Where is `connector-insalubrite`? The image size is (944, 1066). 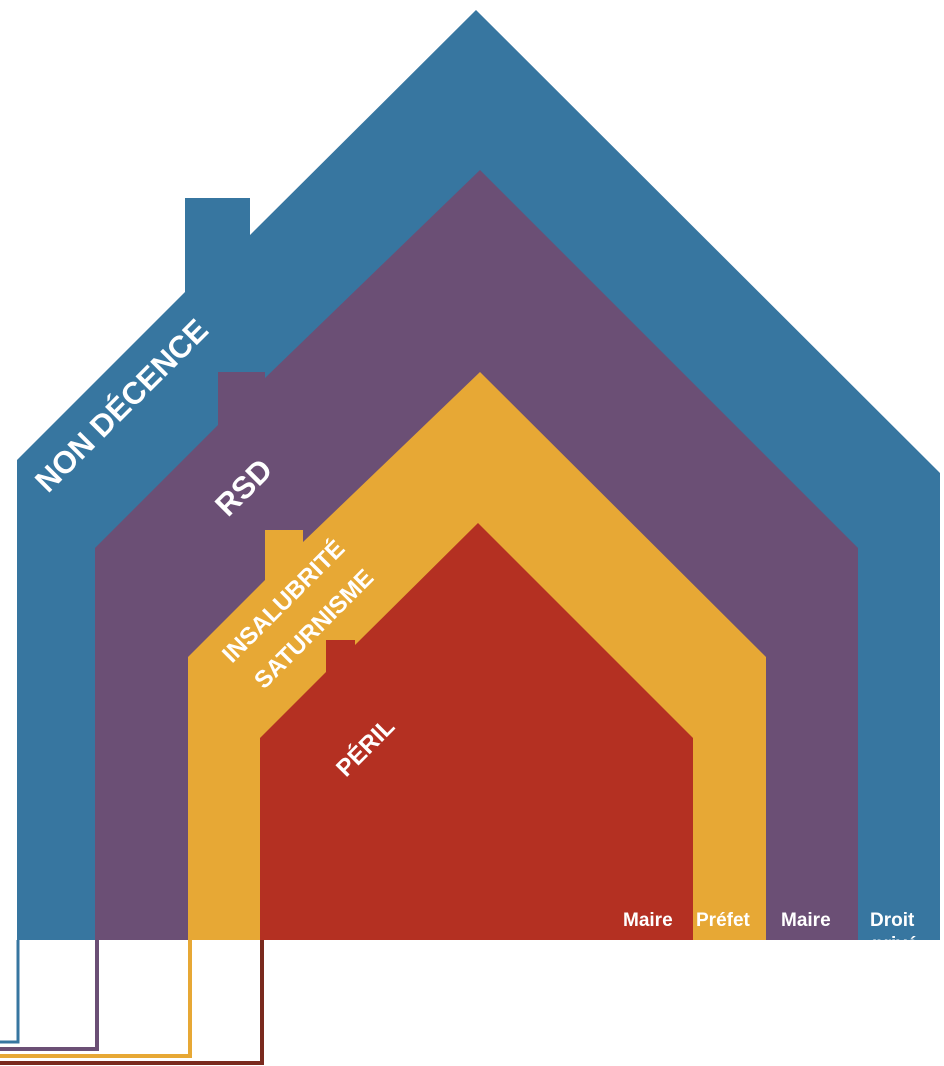
connector-insalubrite is located at coordinates (96, 999).